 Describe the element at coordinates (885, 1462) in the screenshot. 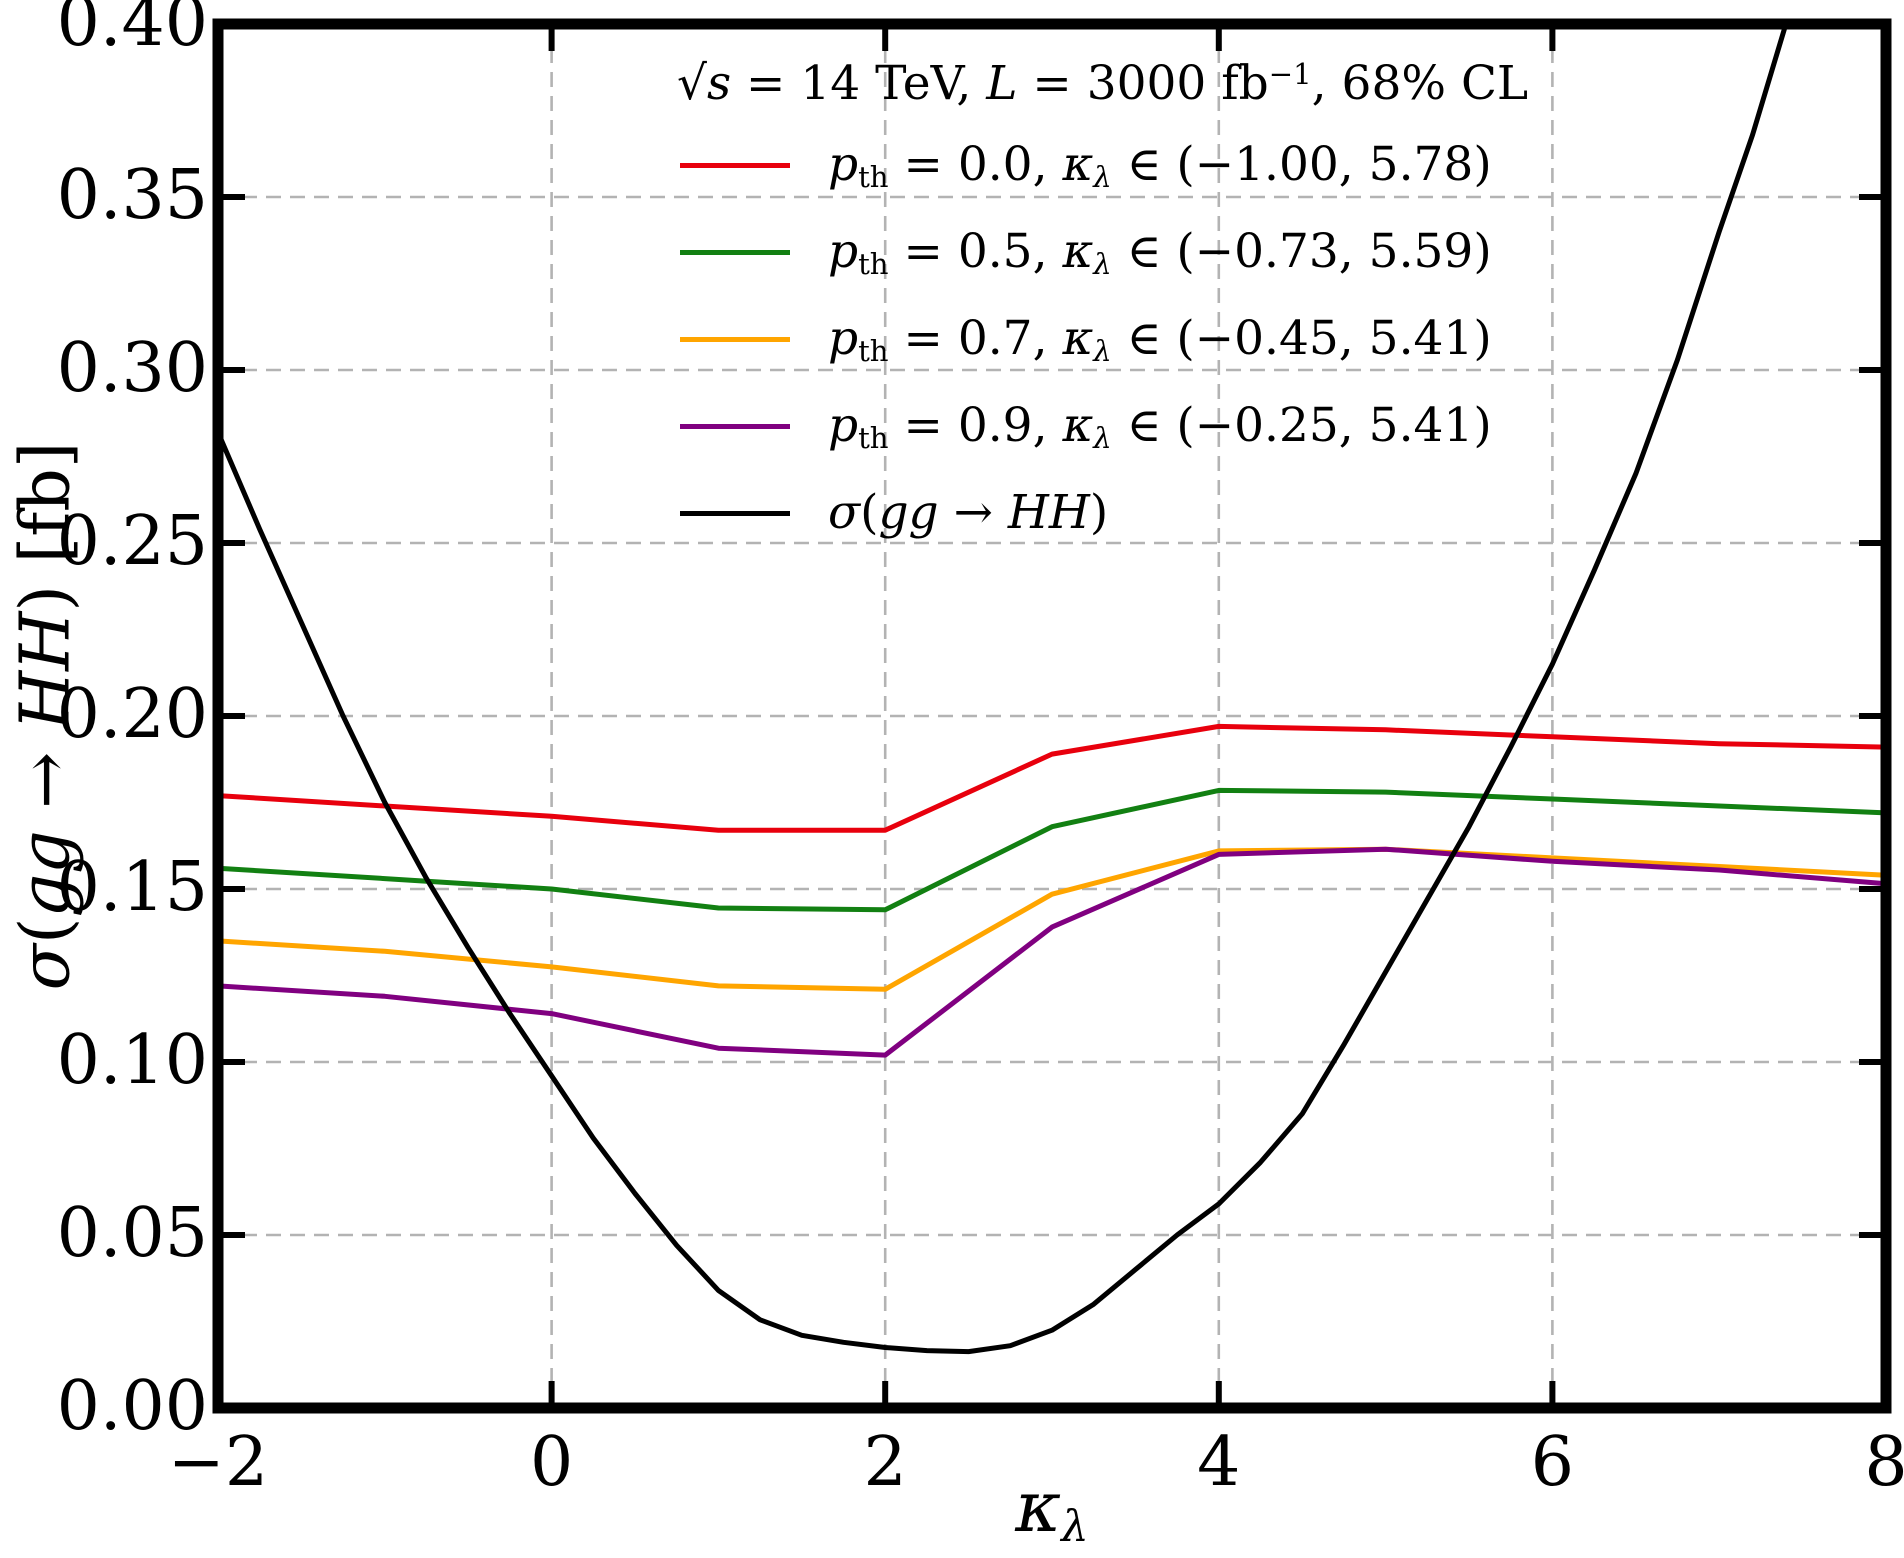

I see `x-tick-label: 2` at that location.